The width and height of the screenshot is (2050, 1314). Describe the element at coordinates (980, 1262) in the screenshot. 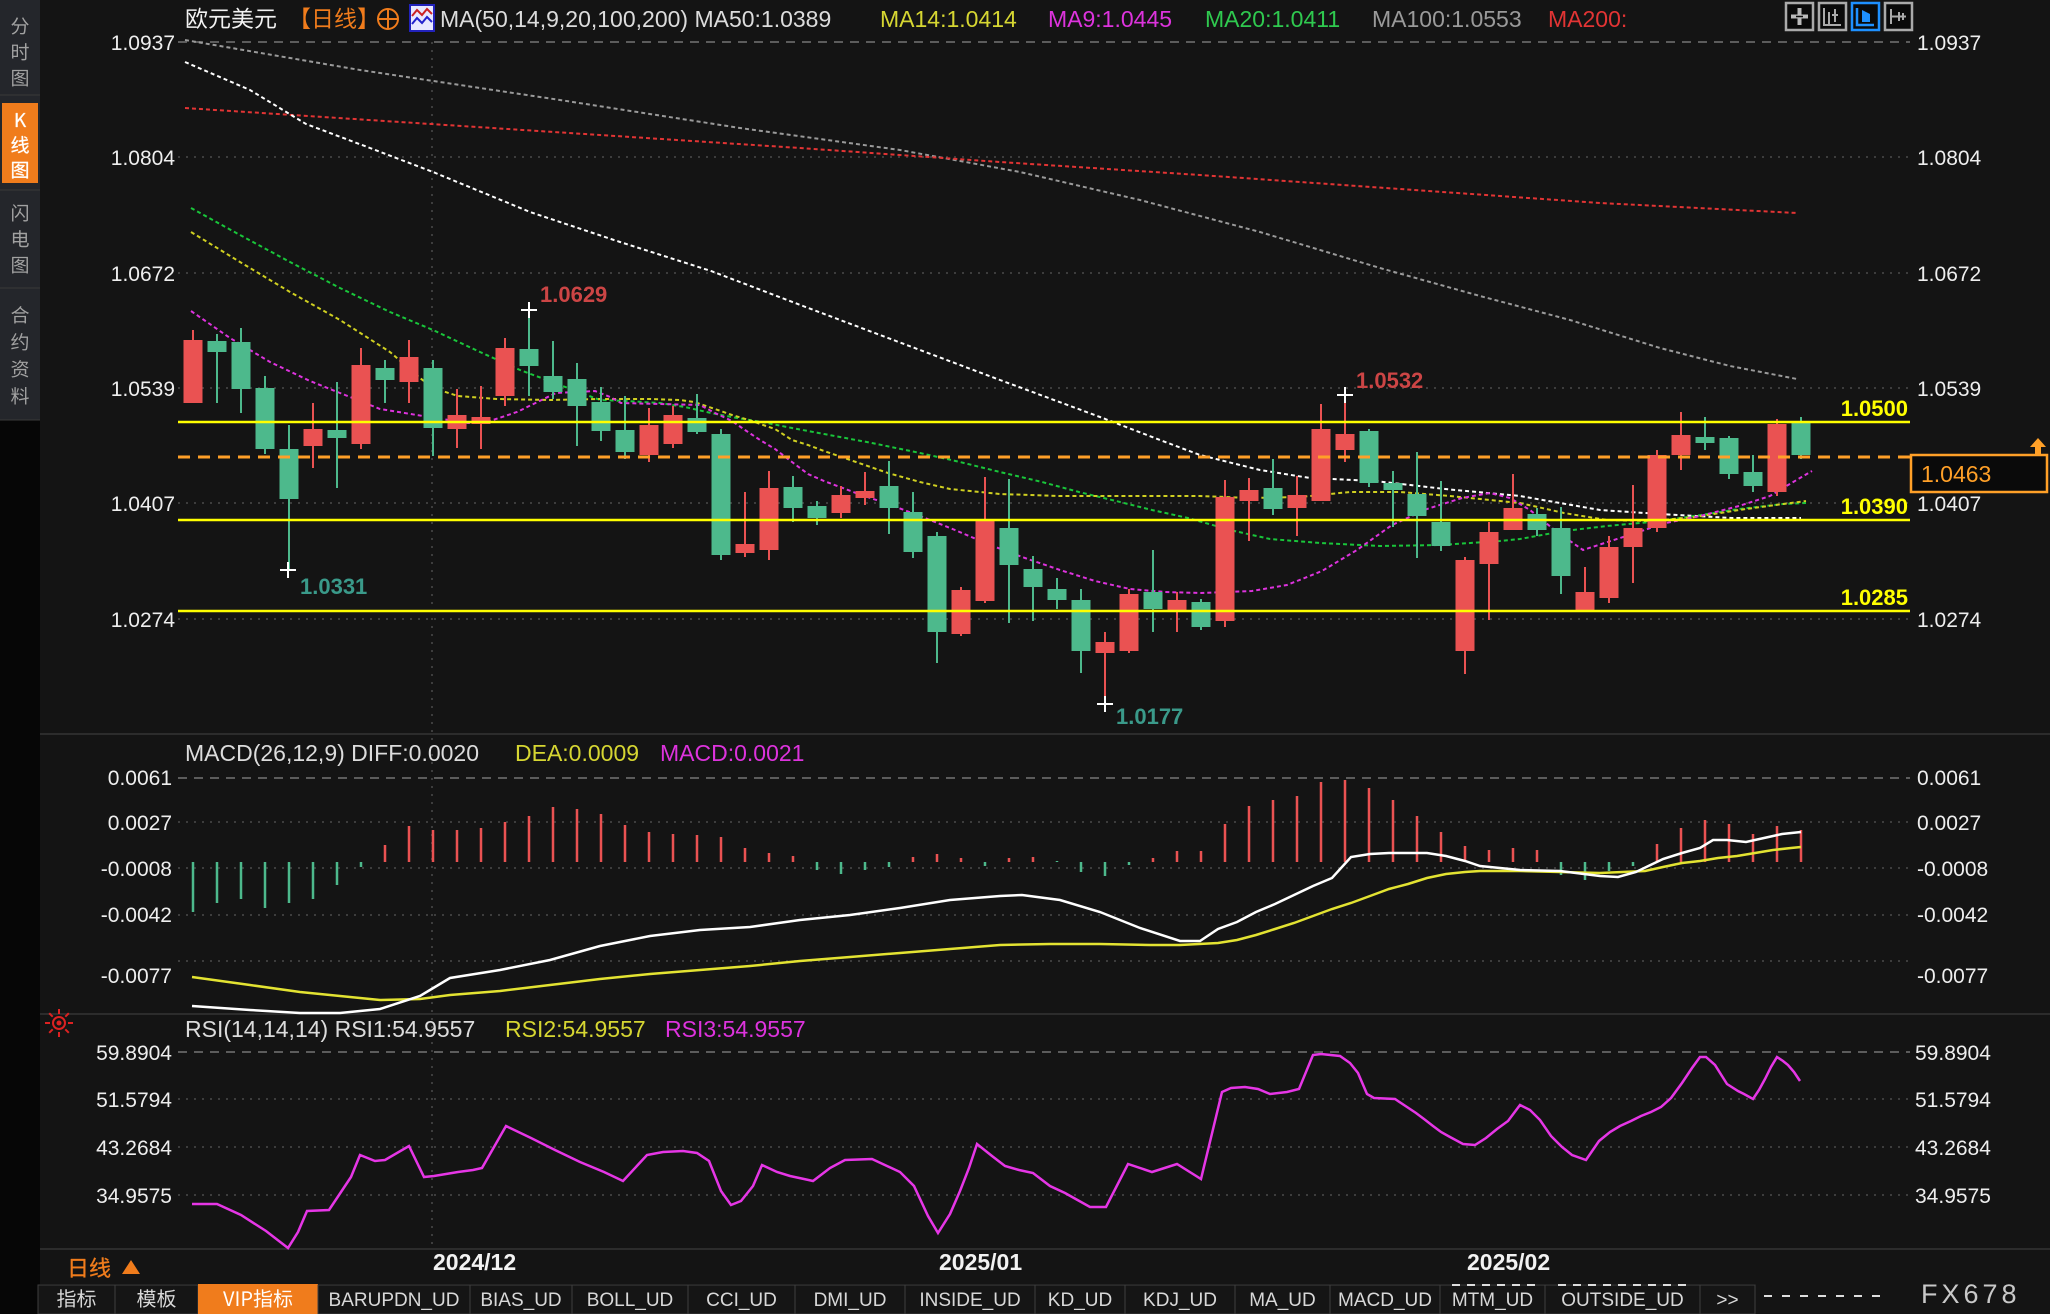

I see `svg-text: 2025/01` at that location.